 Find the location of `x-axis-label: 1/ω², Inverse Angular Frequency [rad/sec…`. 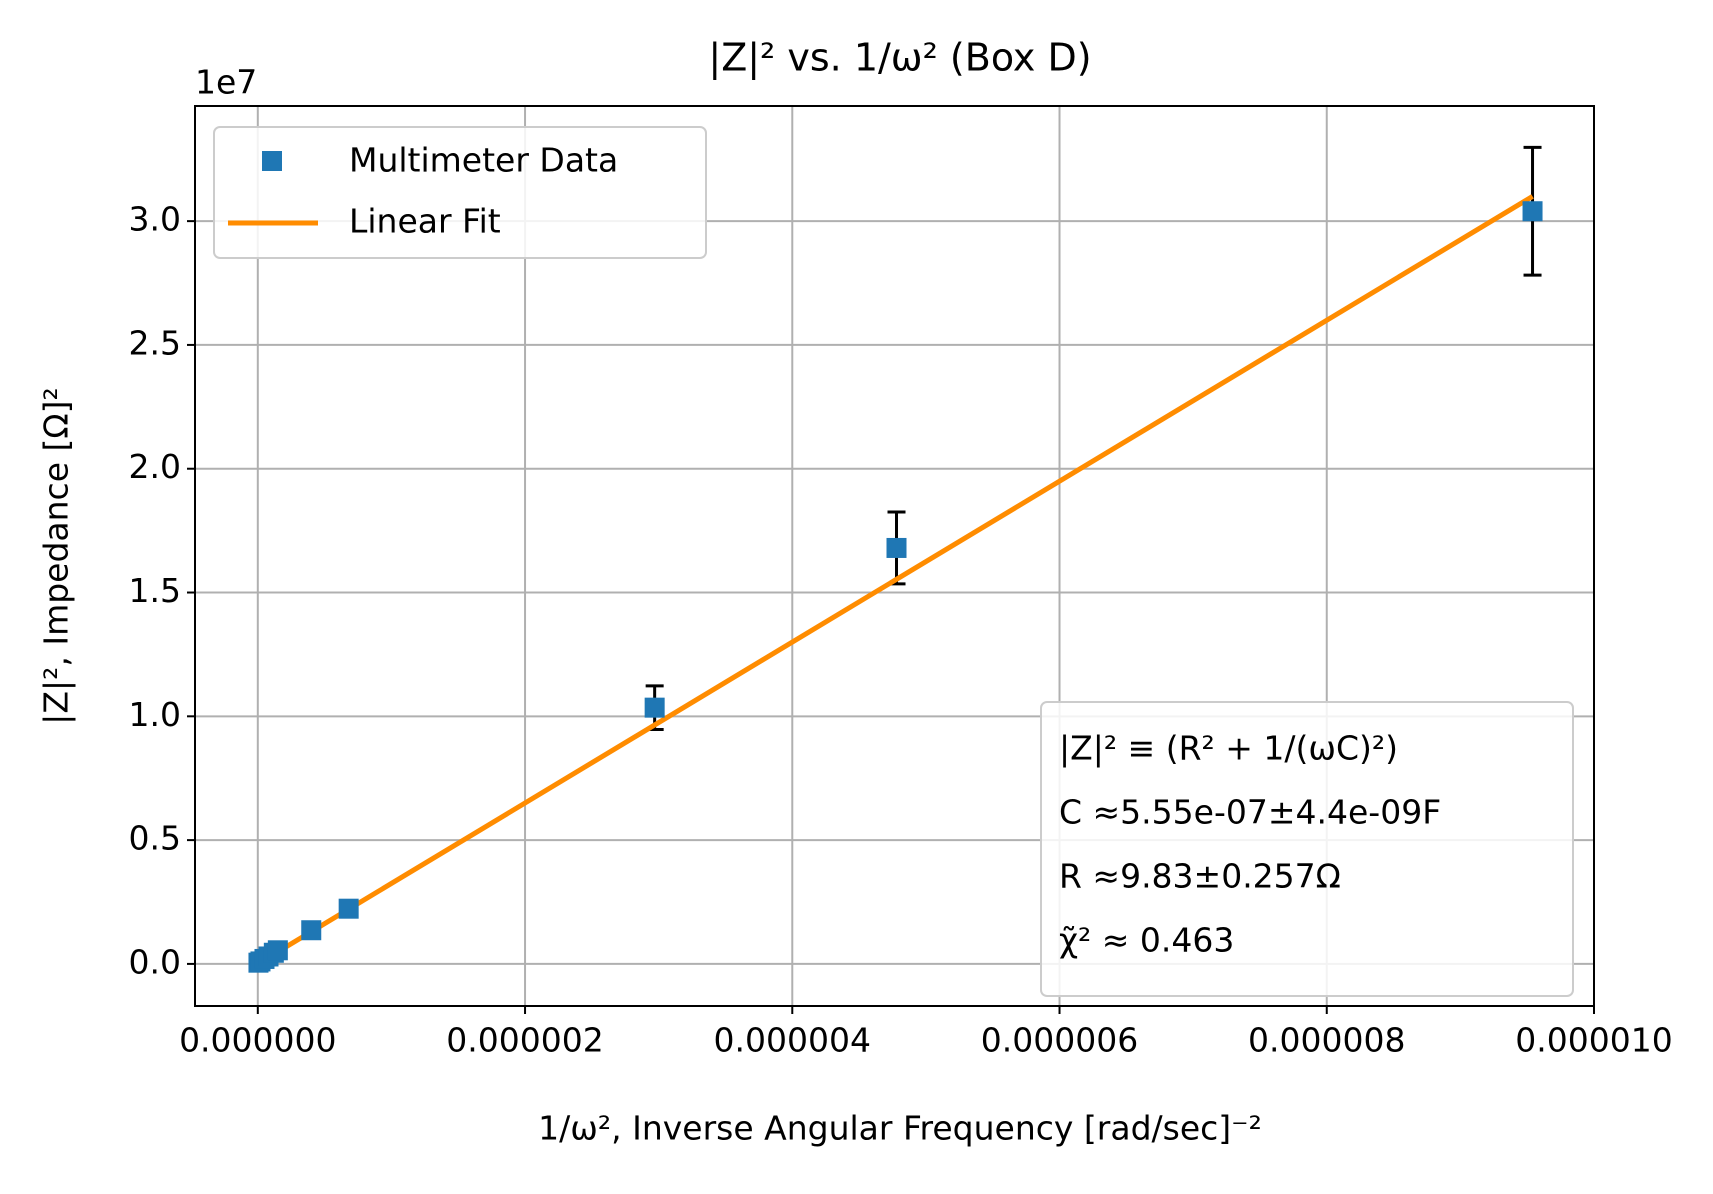

x-axis-label: 1/ω², Inverse Angular Frequency [rad/sec… is located at coordinates (900, 1128).